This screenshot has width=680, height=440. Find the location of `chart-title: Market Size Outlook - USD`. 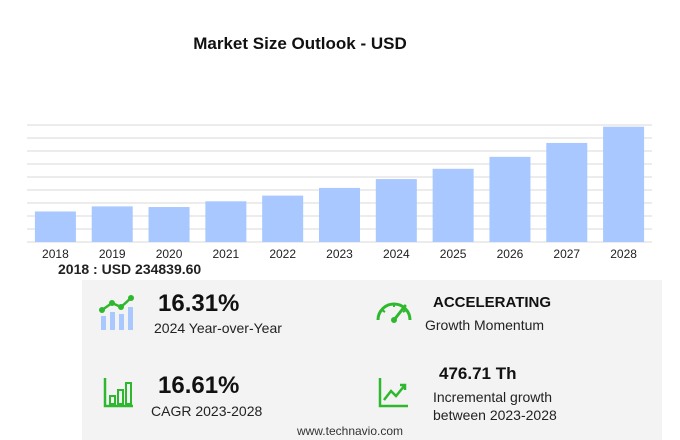

chart-title: Market Size Outlook - USD is located at coordinates (300, 43).